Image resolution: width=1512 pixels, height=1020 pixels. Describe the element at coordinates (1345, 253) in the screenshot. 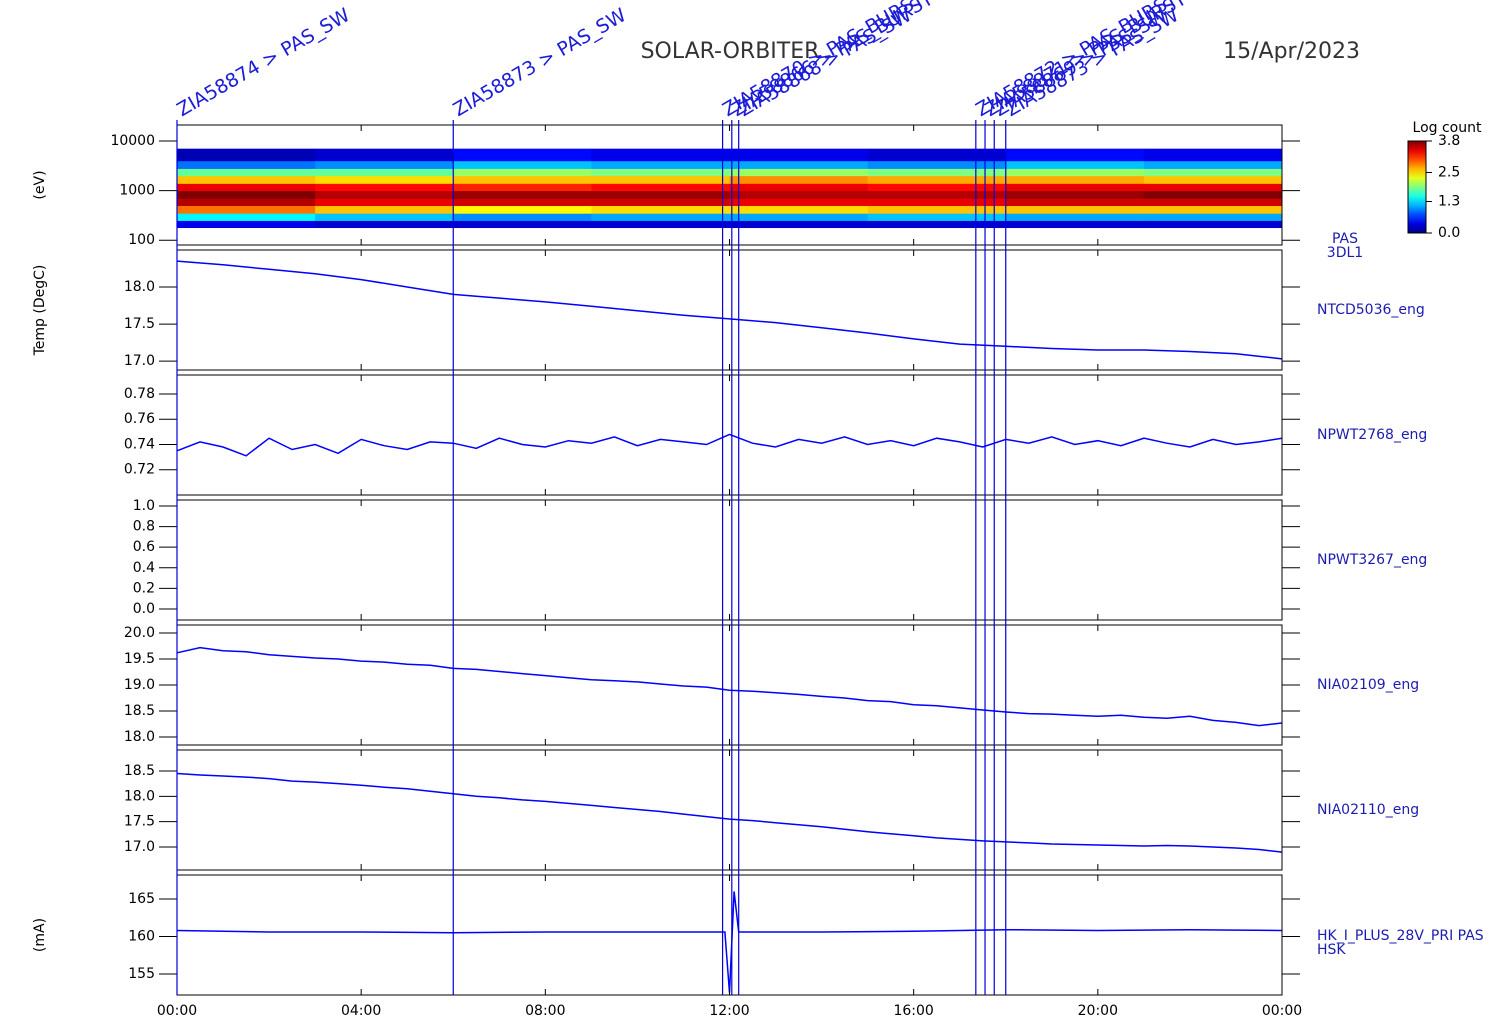

I see `panel-label: 3DL1` at that location.